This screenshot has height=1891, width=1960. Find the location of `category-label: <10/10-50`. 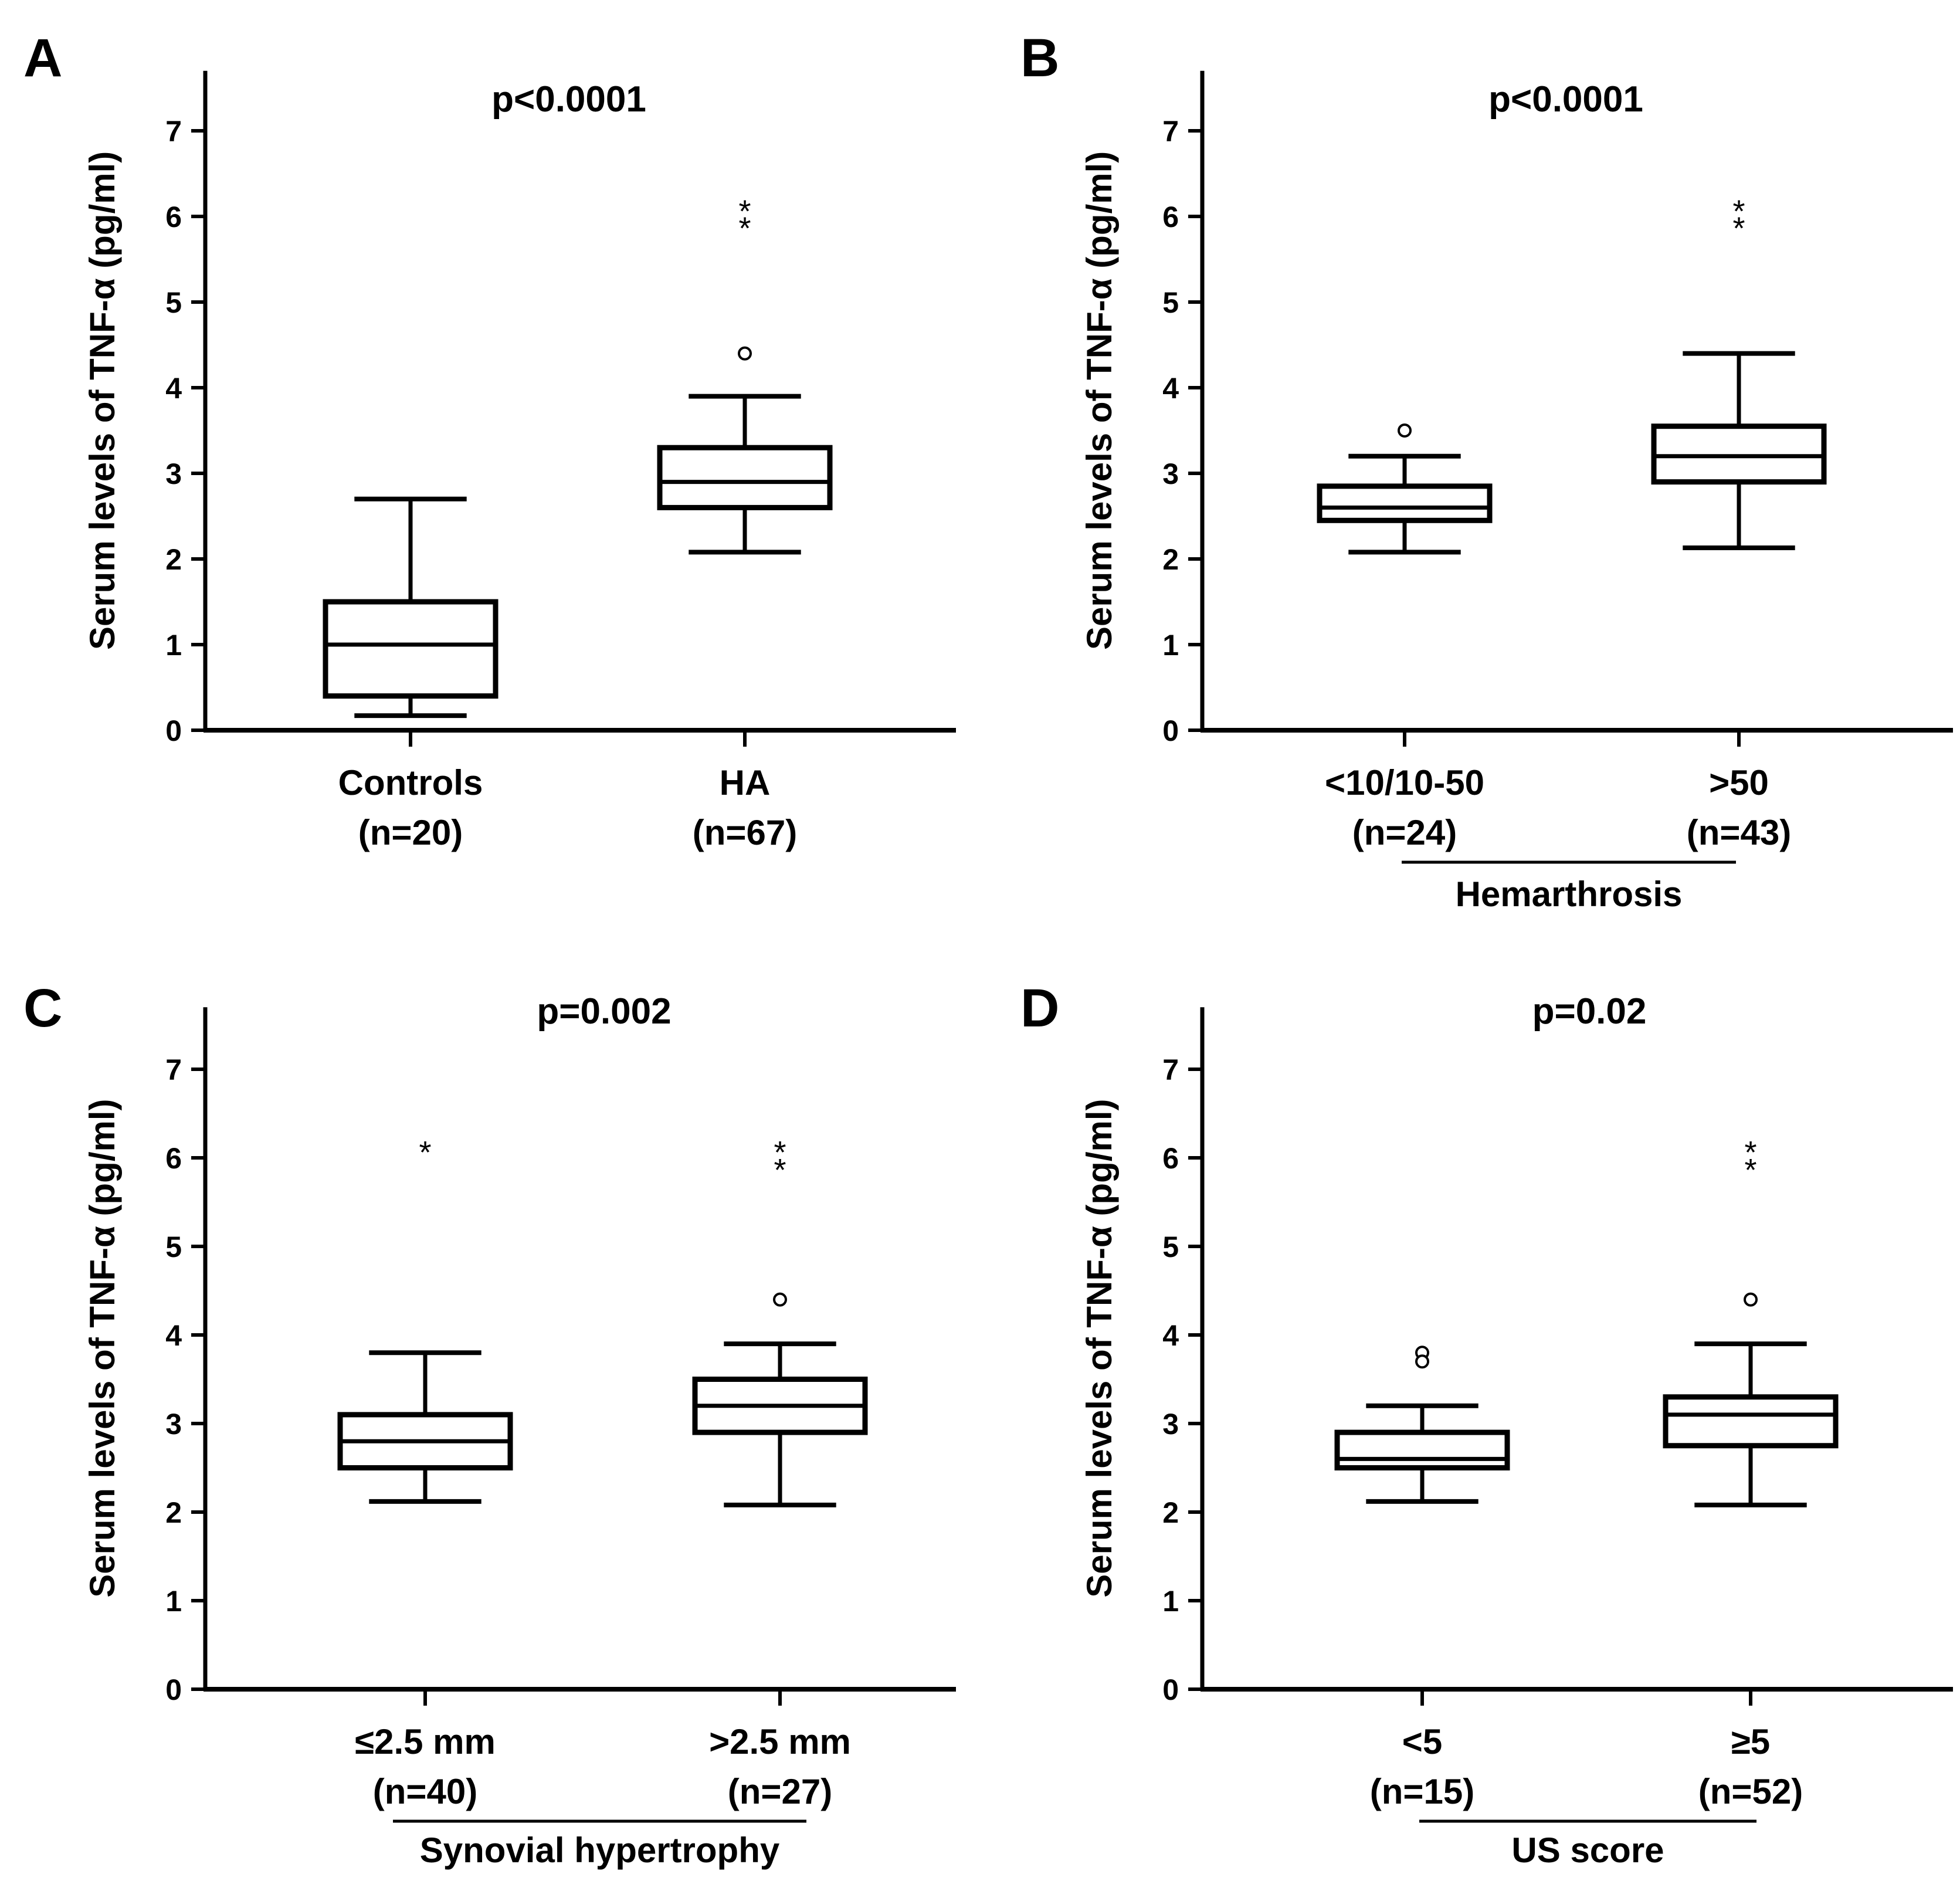

category-label: <10/10-50 is located at coordinates (1404, 782).